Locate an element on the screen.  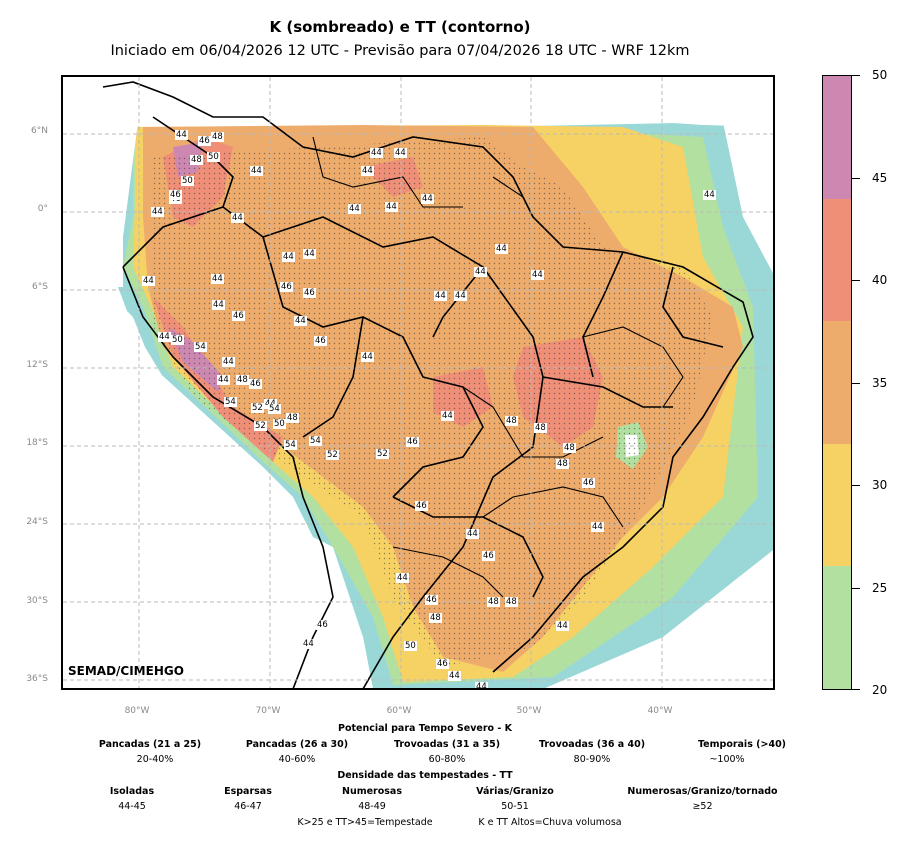
k-legend-title: Potencial para Tempo Severo - K is located at coordinates (425, 728).